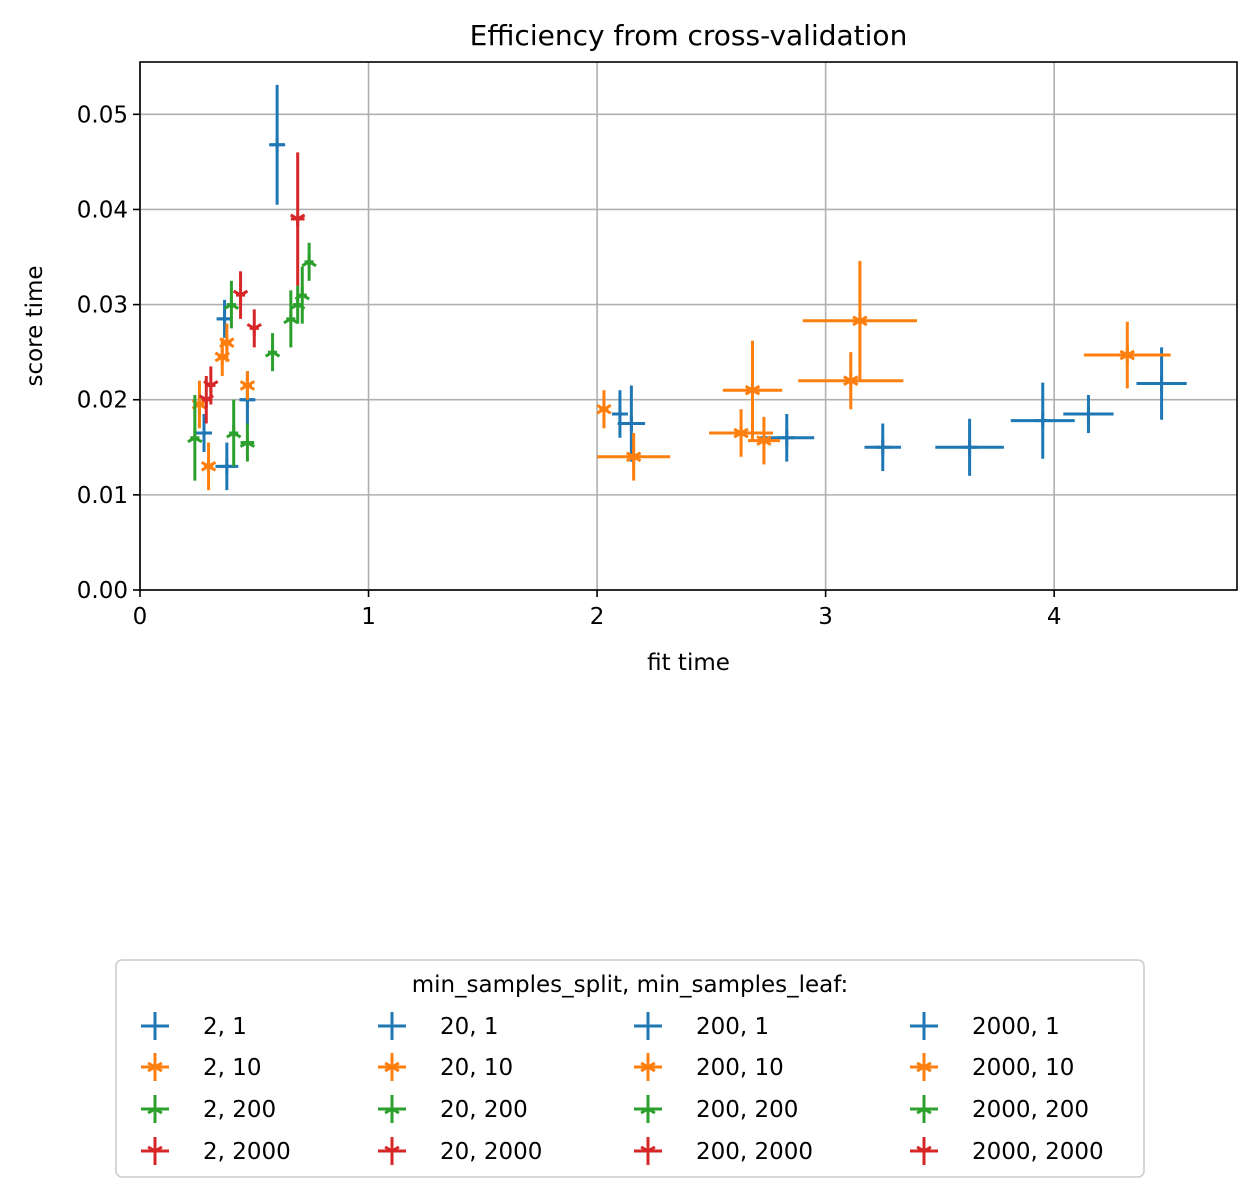  Describe the element at coordinates (747, 1110) in the screenshot. I see `legend-label: 200, 200` at that location.